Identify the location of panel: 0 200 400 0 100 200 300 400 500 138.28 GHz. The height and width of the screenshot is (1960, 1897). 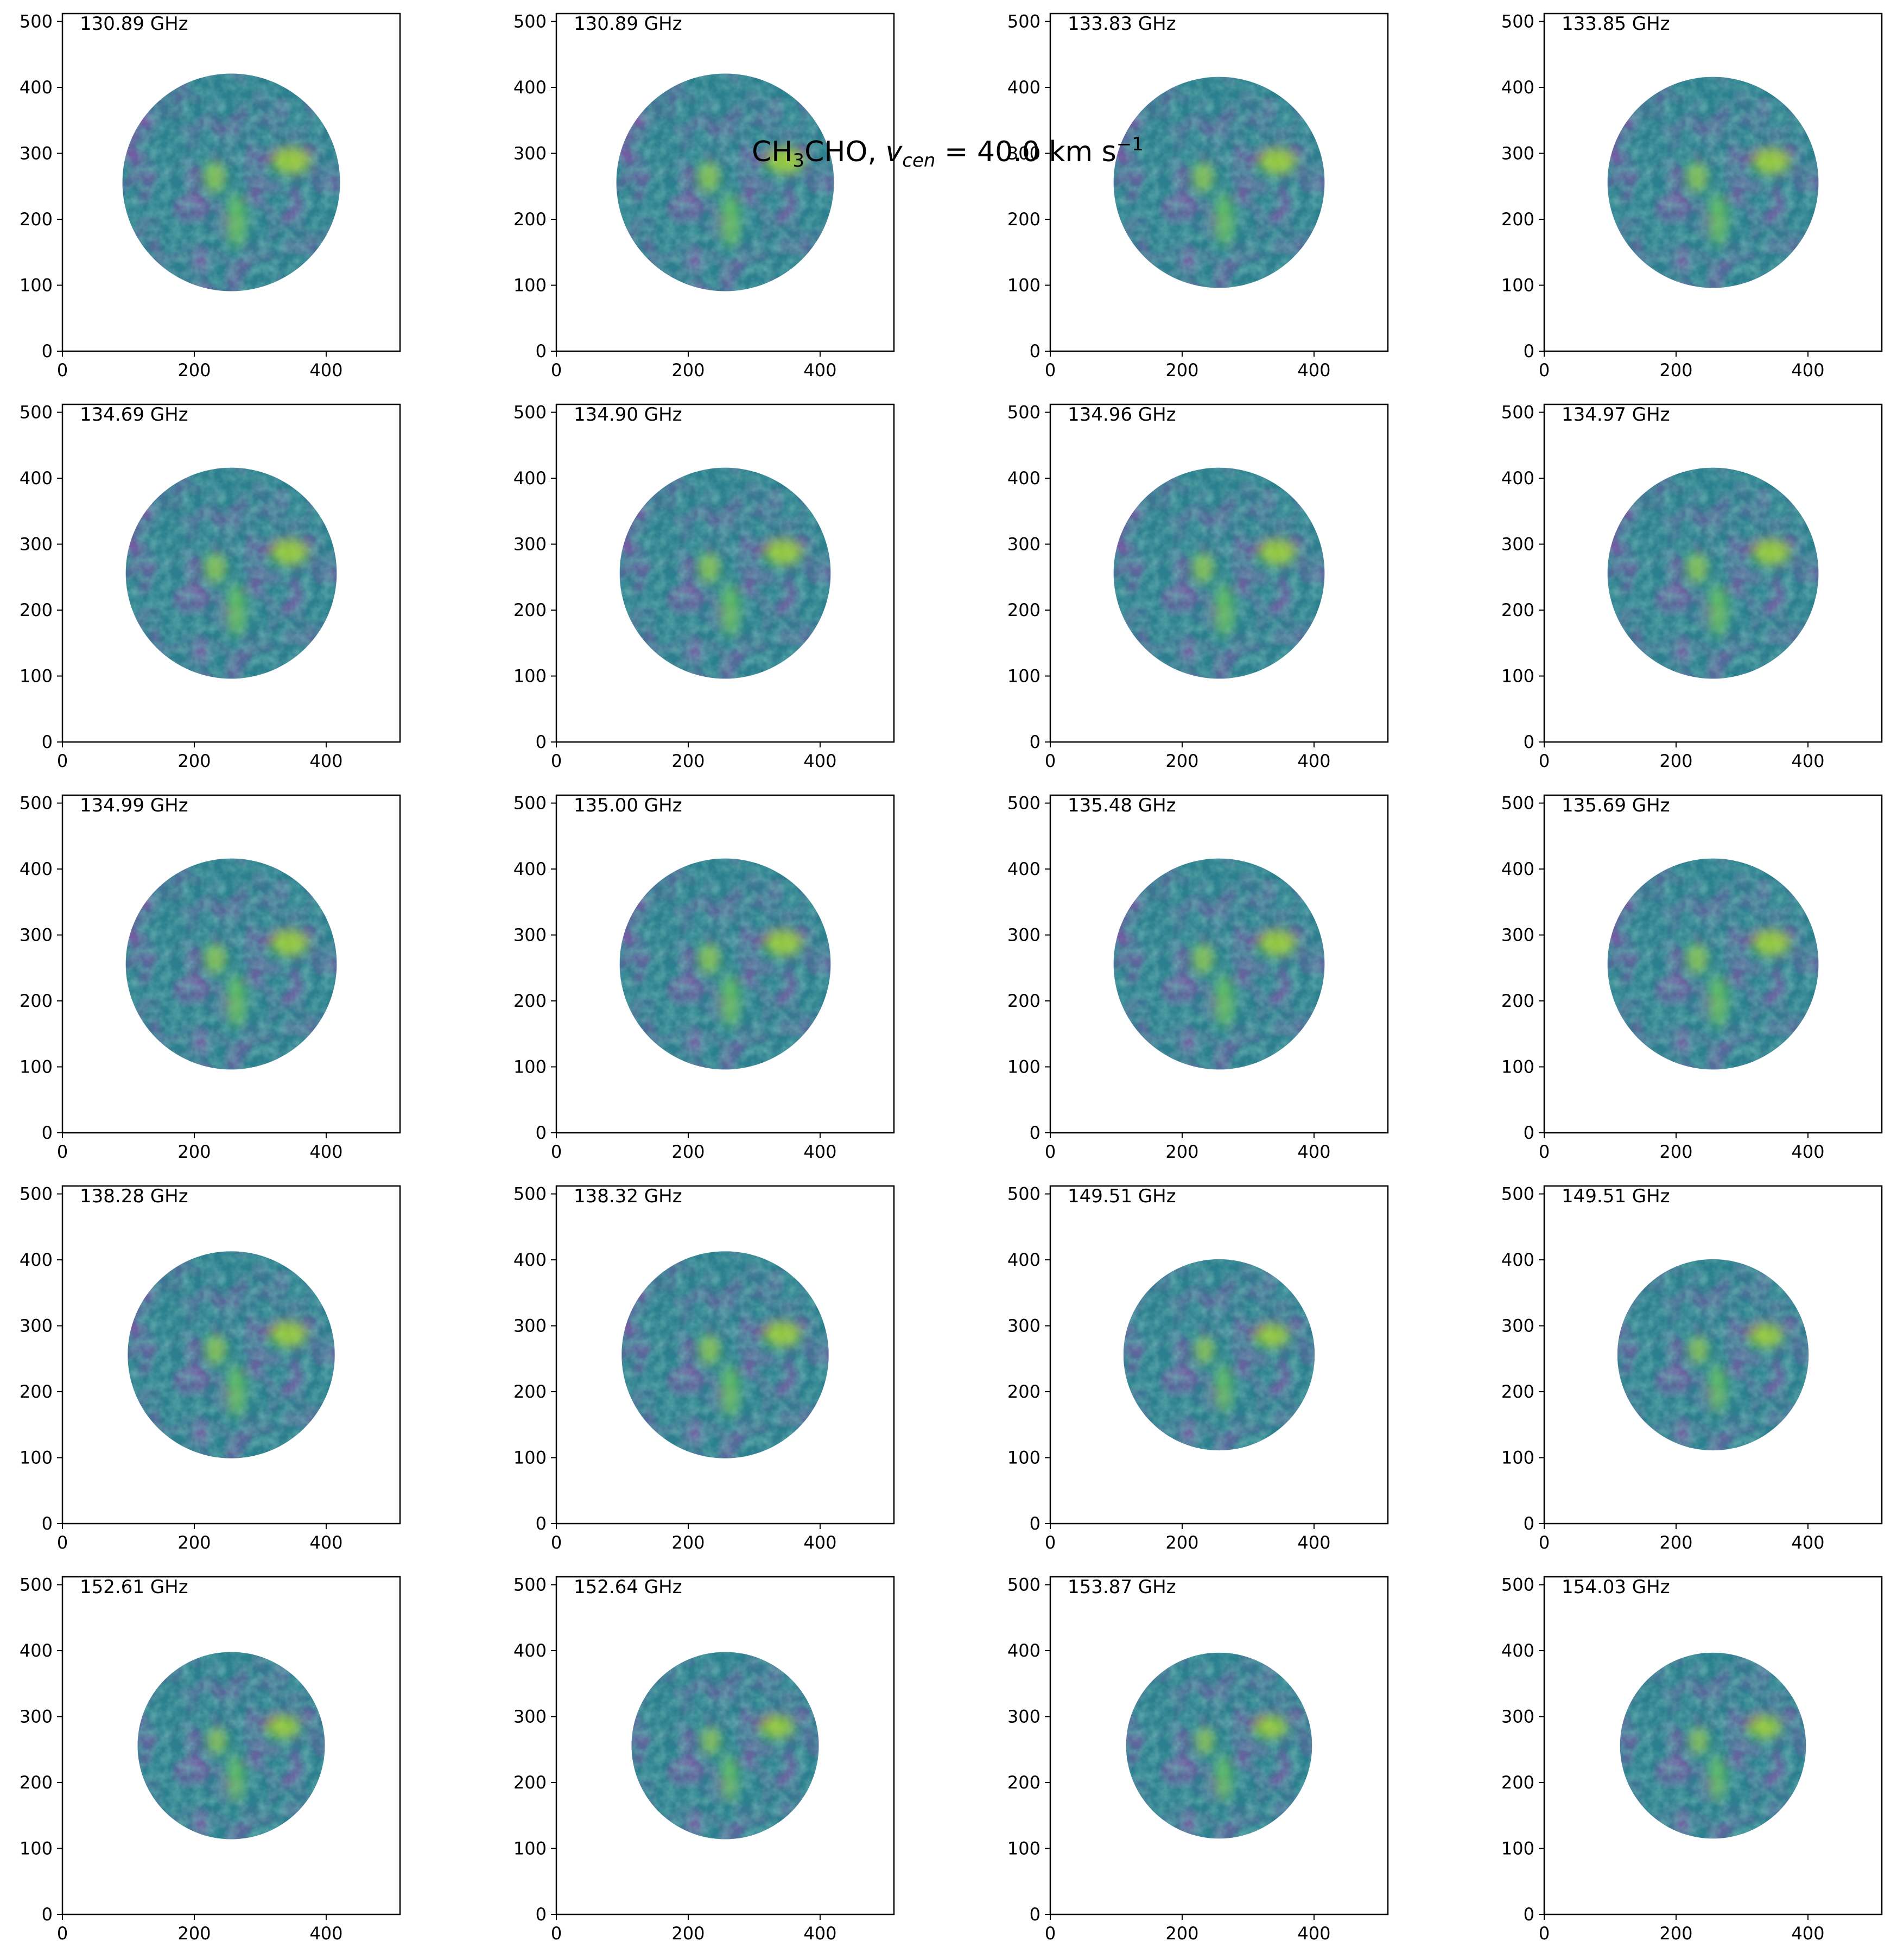
(210, 1368).